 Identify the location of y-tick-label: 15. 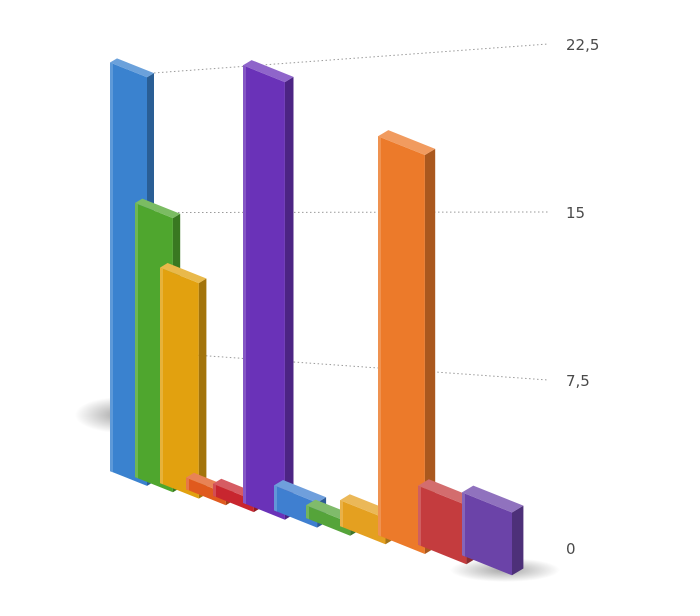
(575, 213).